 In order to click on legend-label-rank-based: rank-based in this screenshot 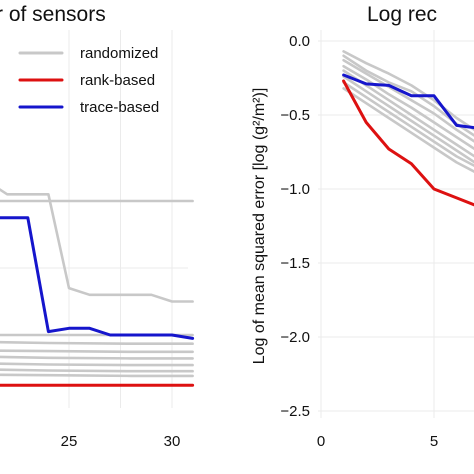, I will do `click(117, 80)`.